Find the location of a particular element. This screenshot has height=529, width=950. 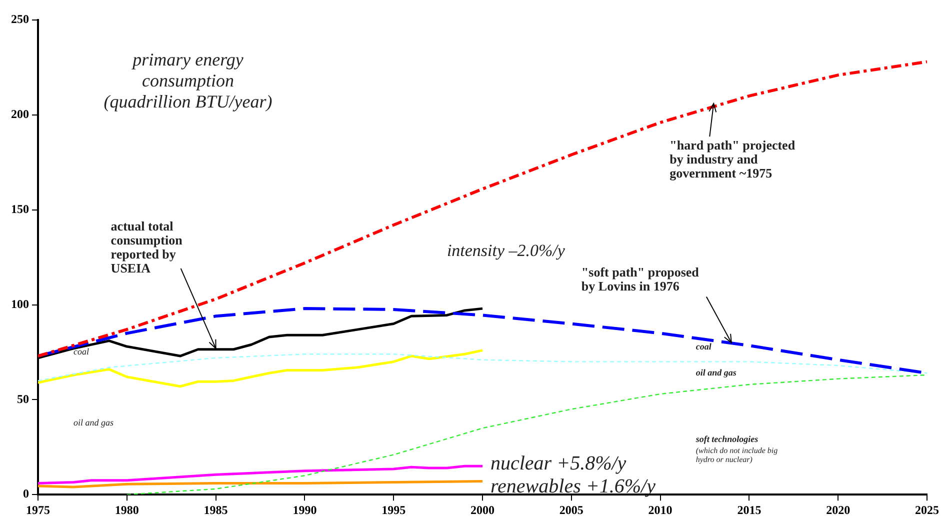

x-tick-label: 1975 is located at coordinates (38, 509).